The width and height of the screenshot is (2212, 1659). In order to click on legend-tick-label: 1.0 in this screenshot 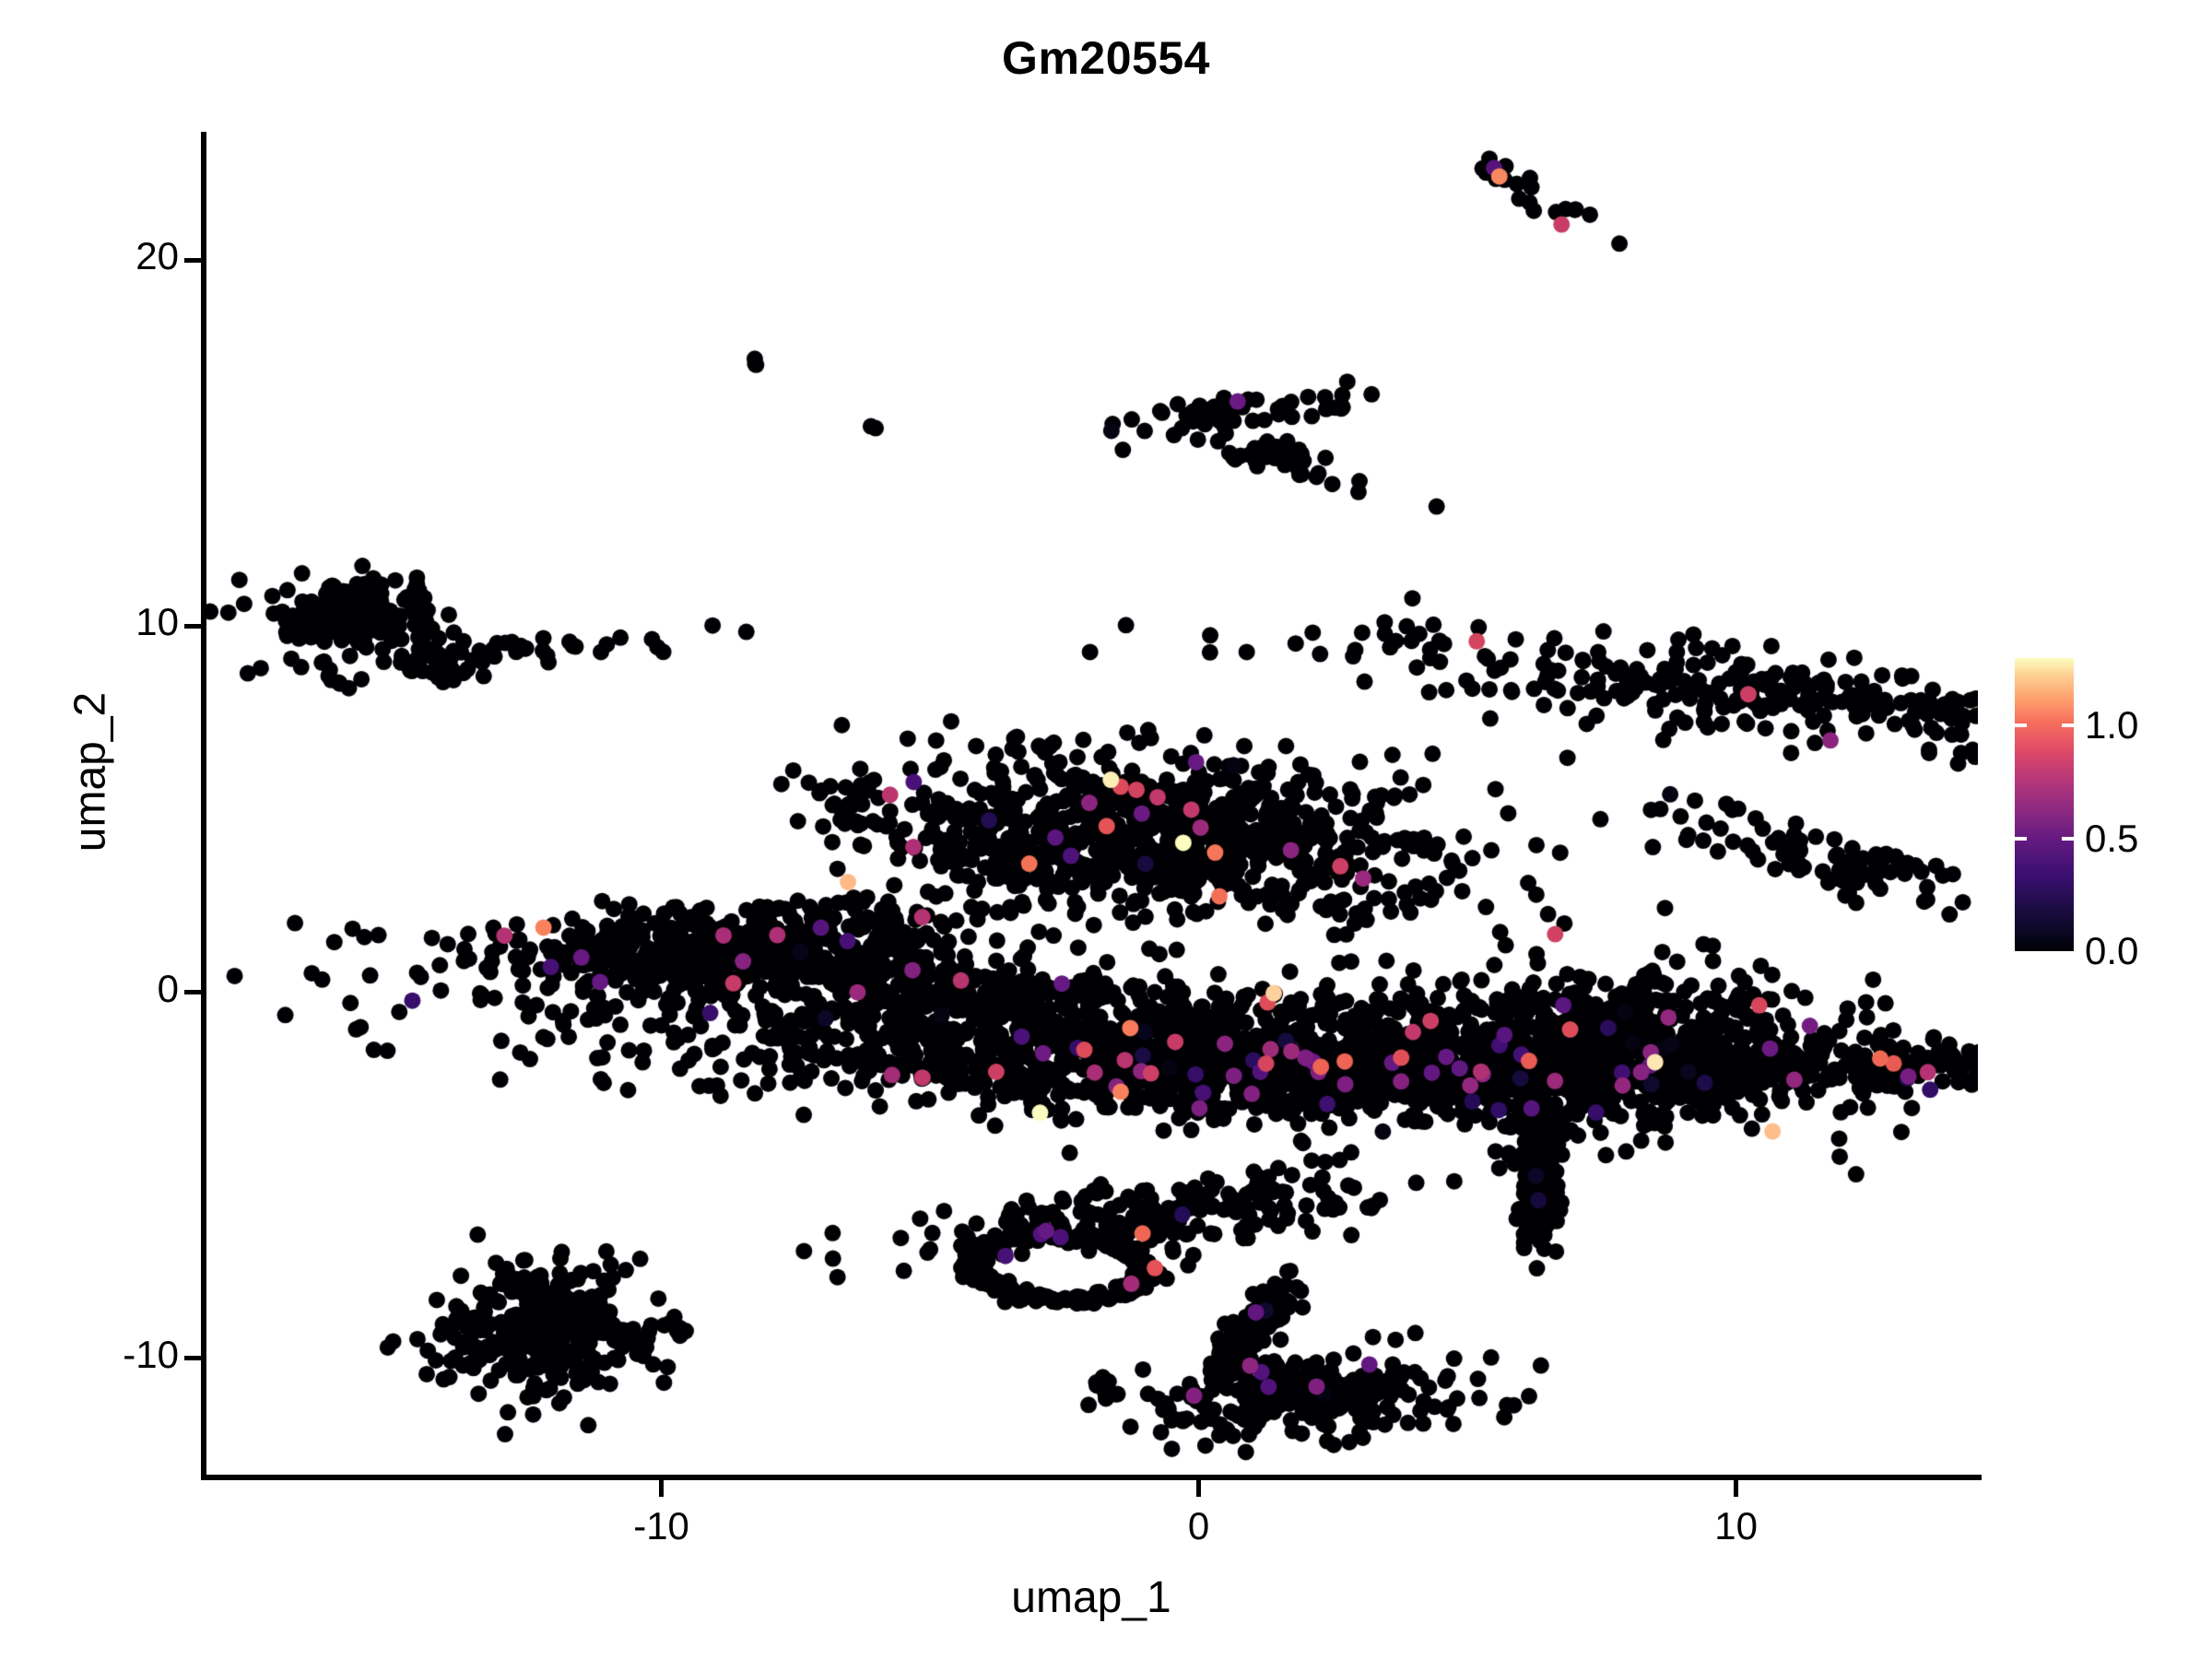, I will do `click(2112, 725)`.